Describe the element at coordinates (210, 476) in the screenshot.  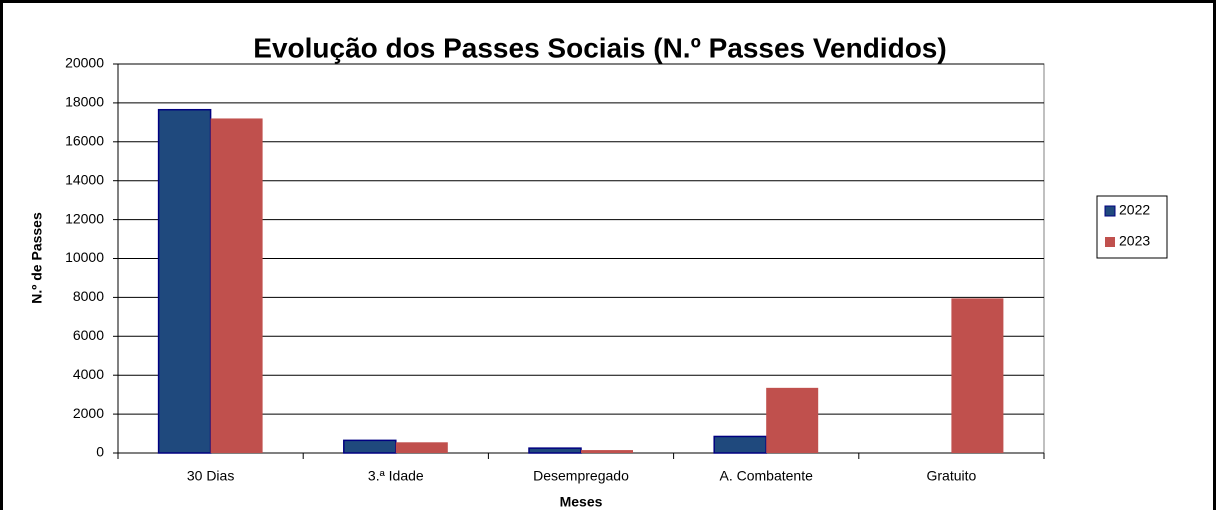
I see `x-tick-label: 30 Dias` at that location.